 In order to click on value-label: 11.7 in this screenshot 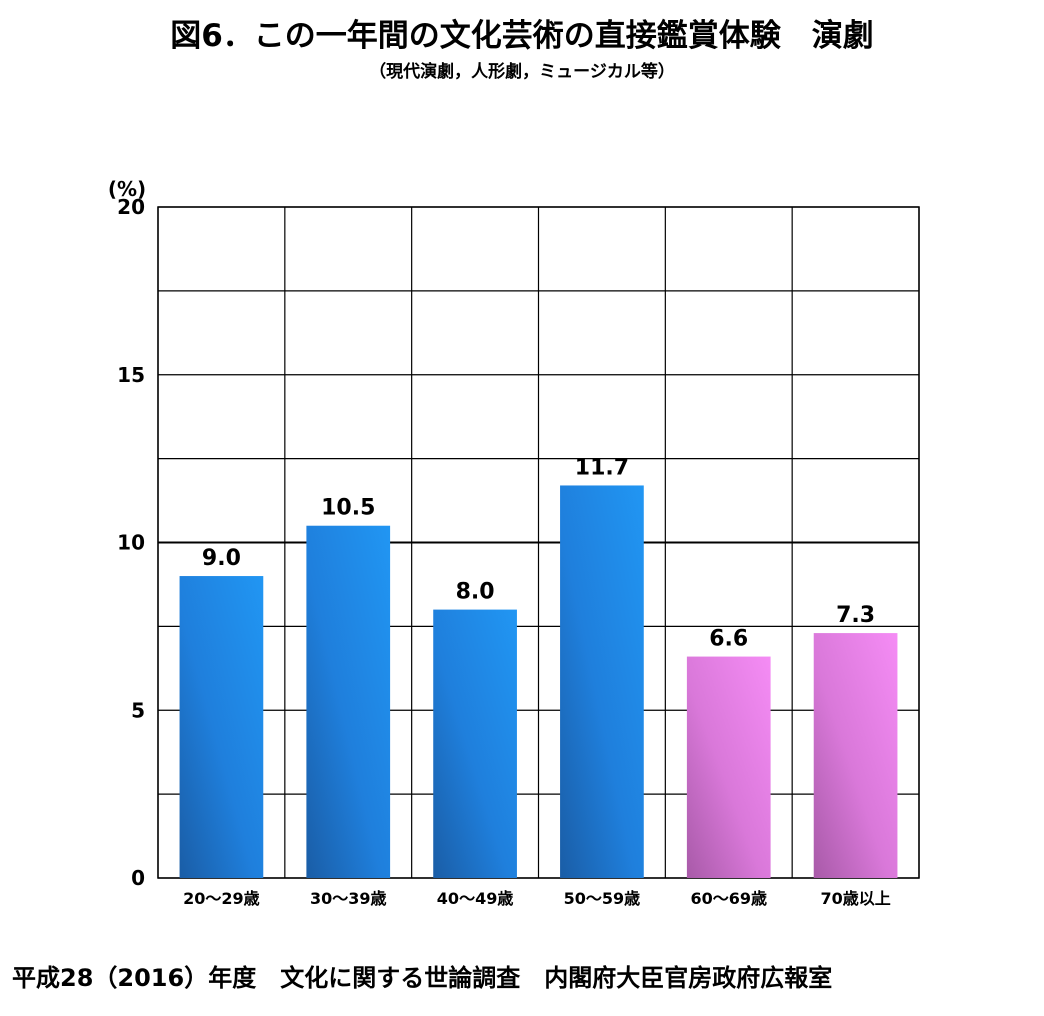, I will do `click(602, 467)`.